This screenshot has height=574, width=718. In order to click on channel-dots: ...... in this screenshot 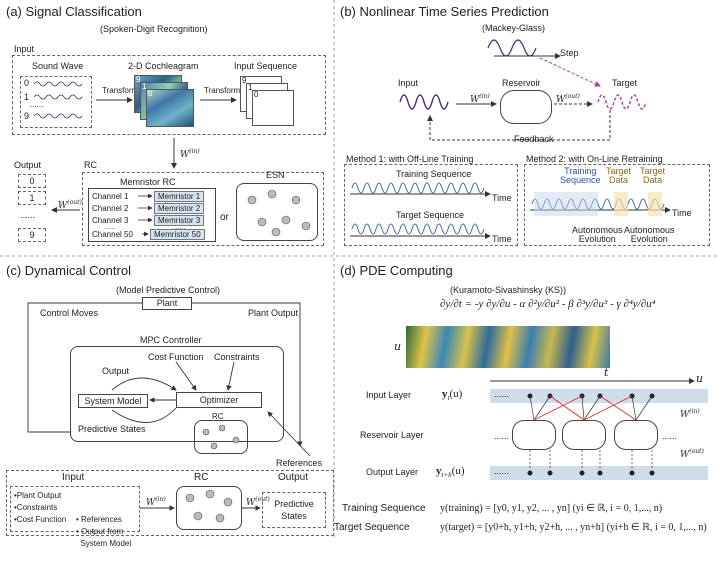, I will do `click(110, 227)`.